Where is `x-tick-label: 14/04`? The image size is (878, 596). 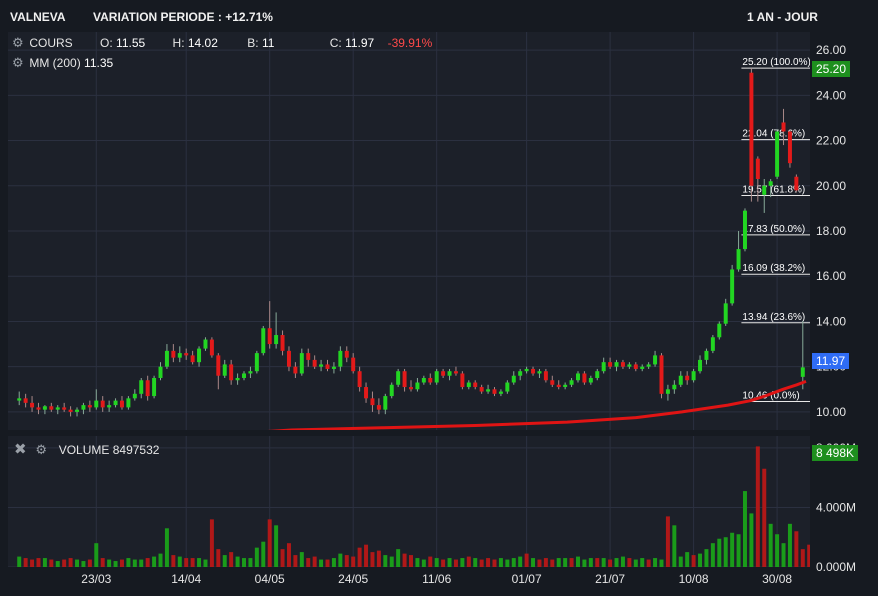 x-tick-label: 14/04 is located at coordinates (186, 579).